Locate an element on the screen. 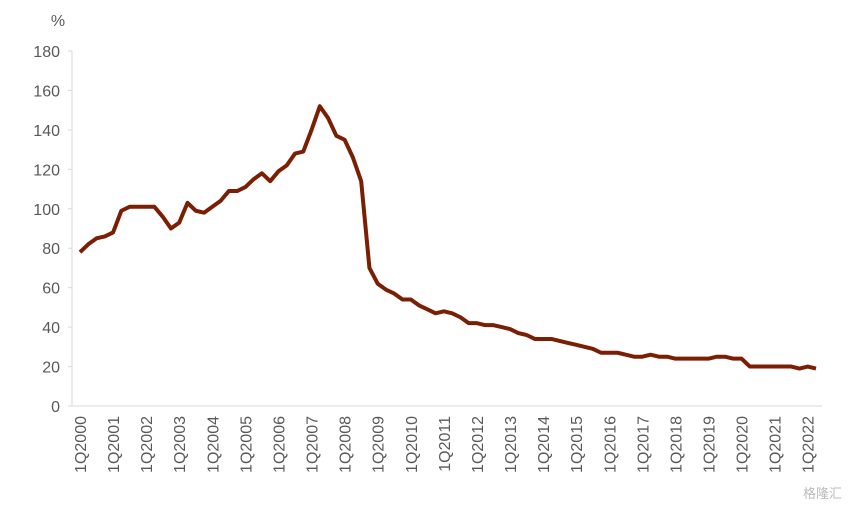 Image resolution: width=849 pixels, height=509 pixels. y-tick-label: 0 is located at coordinates (55, 407).